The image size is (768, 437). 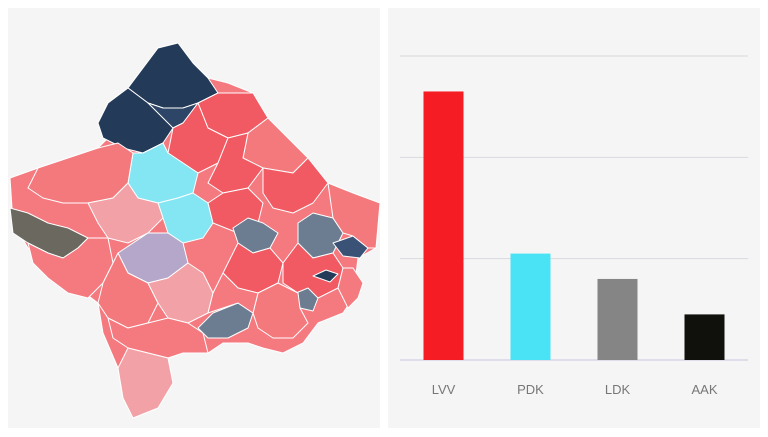 What do you see at coordinates (704, 337) in the screenshot?
I see `bar-aak` at bounding box center [704, 337].